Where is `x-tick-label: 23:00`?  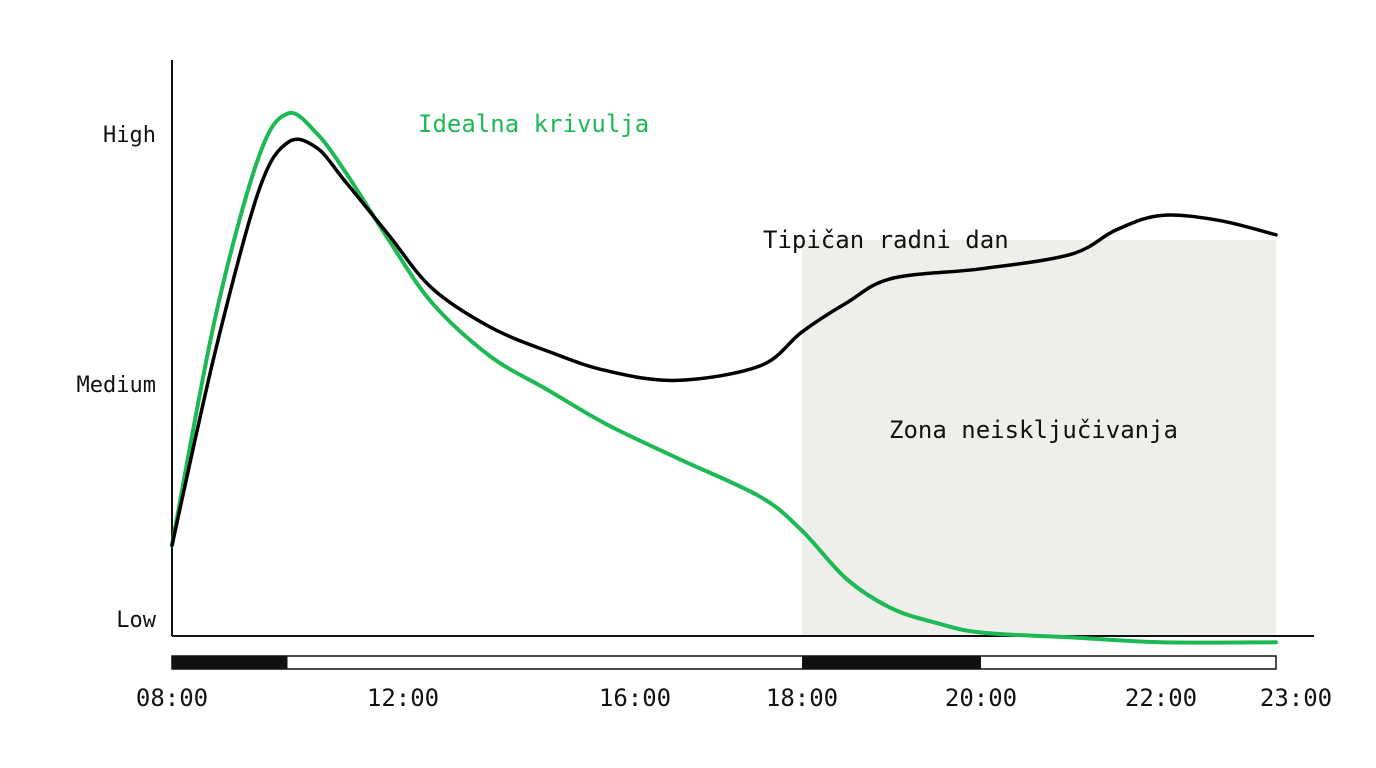 x-tick-label: 23:00 is located at coordinates (1296, 698).